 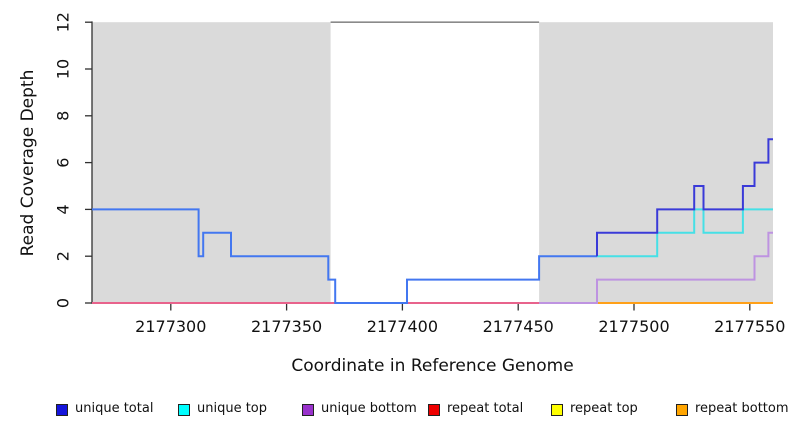 I want to click on series-unique-total-left, so click(x=344, y=256).